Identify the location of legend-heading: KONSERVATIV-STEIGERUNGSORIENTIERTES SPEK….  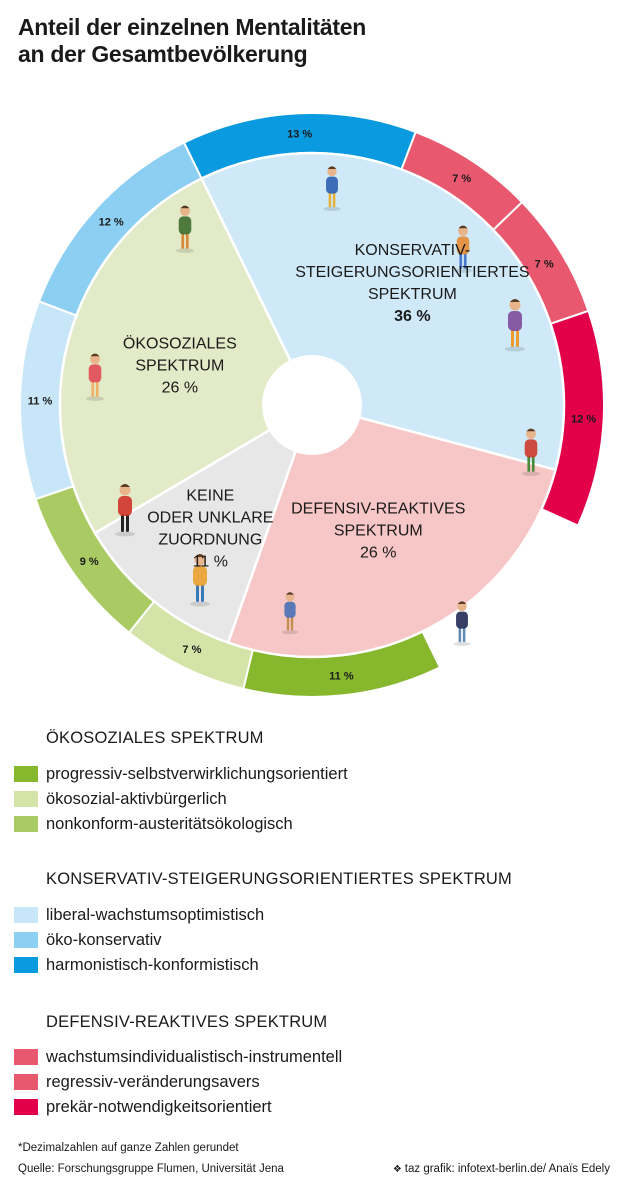
(279, 879).